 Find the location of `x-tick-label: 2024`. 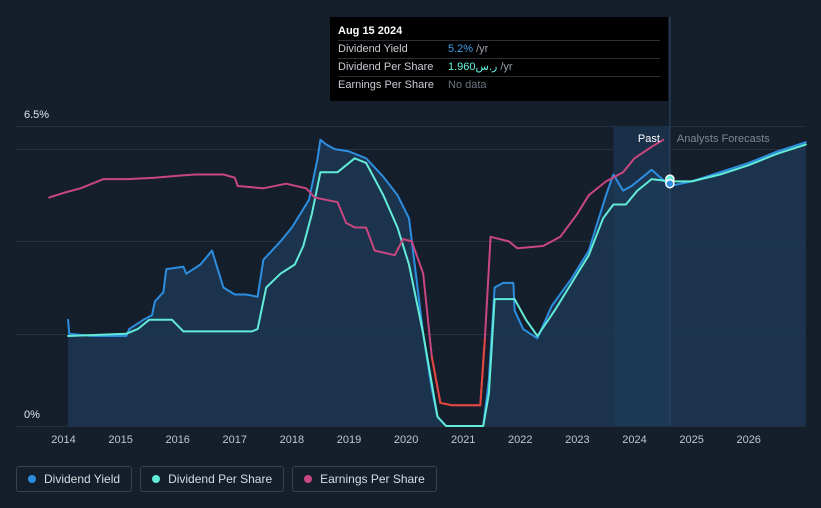

x-tick-label: 2024 is located at coordinates (634, 440).